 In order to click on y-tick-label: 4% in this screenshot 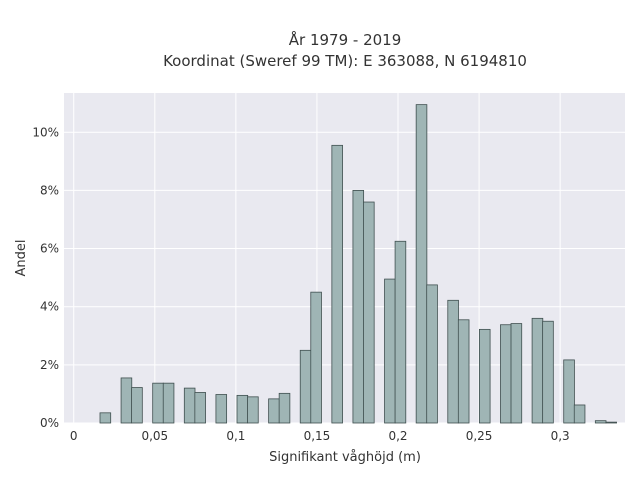, I will do `click(49, 307)`.